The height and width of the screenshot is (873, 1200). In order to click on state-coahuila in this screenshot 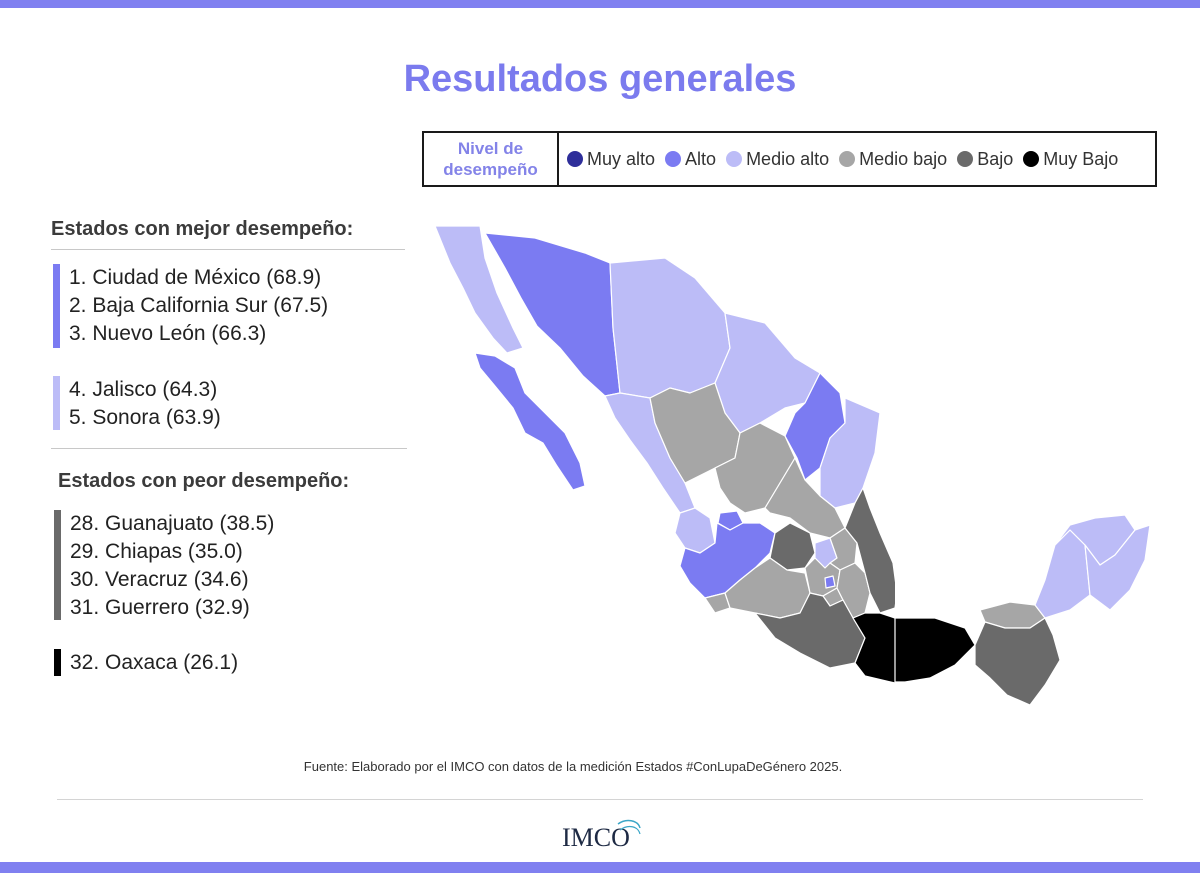, I will do `click(767, 373)`.